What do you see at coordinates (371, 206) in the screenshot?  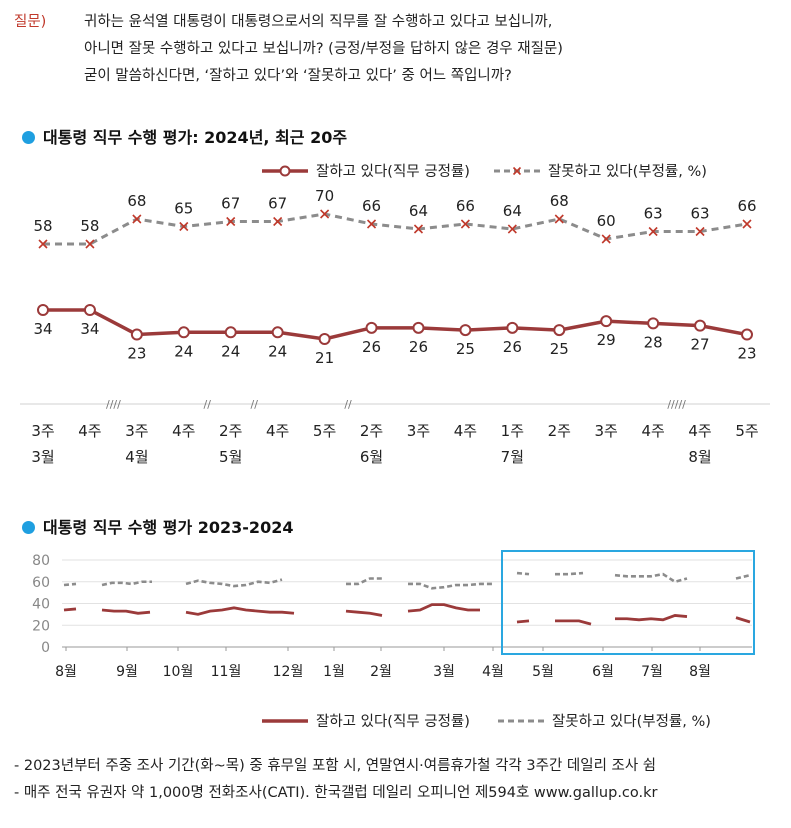 I see `negative-label-7: 66` at bounding box center [371, 206].